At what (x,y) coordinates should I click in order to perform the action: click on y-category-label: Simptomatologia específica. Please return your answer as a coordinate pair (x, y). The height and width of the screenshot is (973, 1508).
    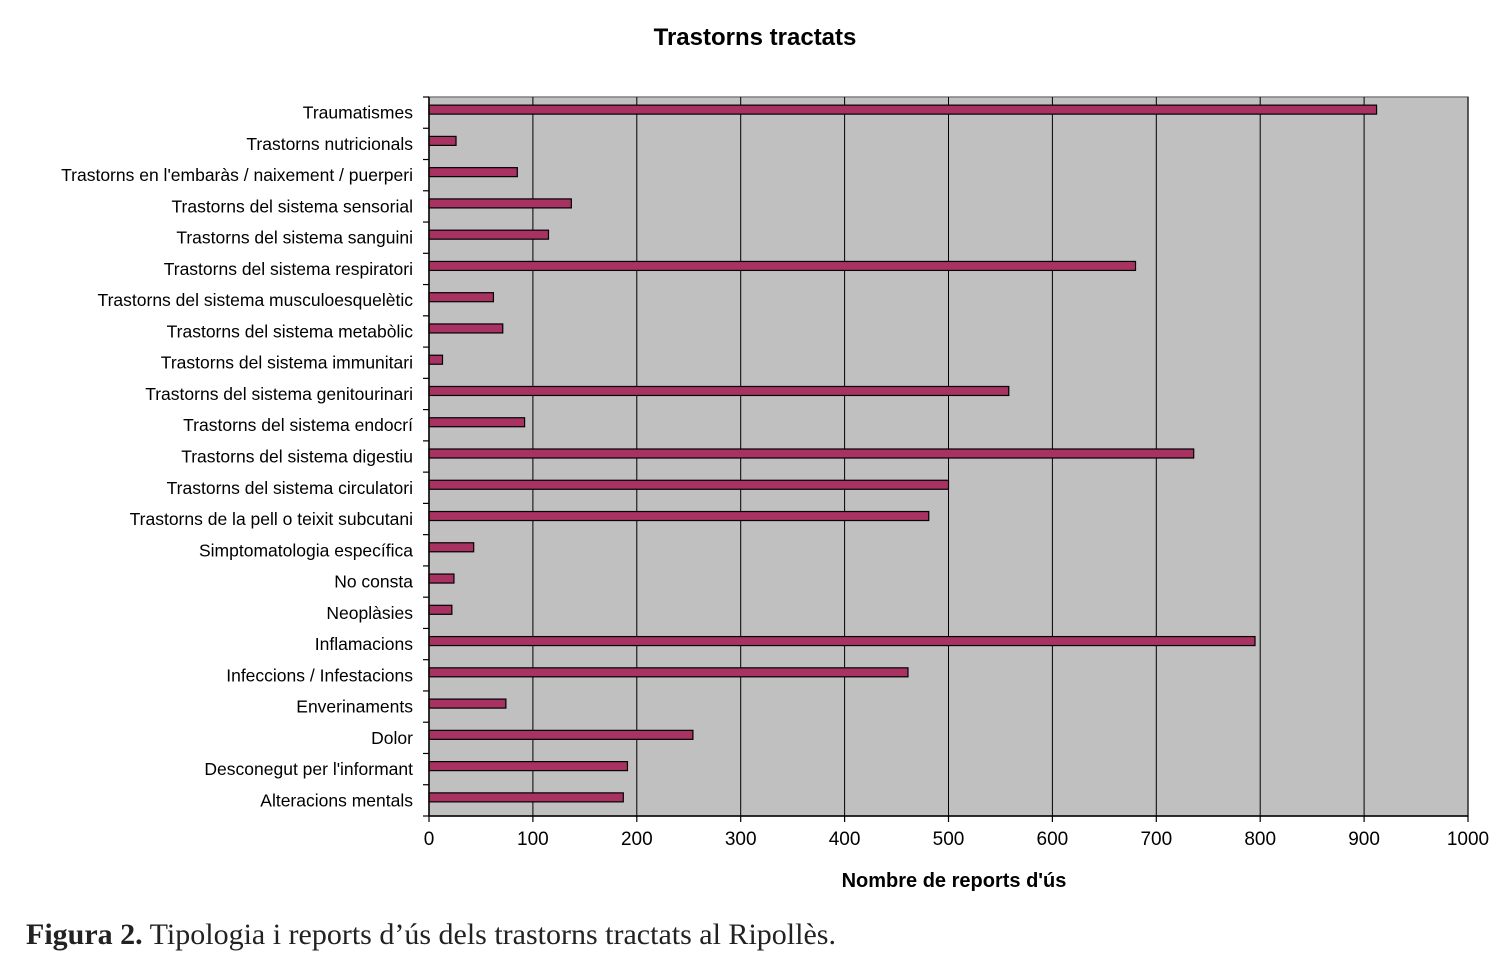
    Looking at the image, I should click on (306, 550).